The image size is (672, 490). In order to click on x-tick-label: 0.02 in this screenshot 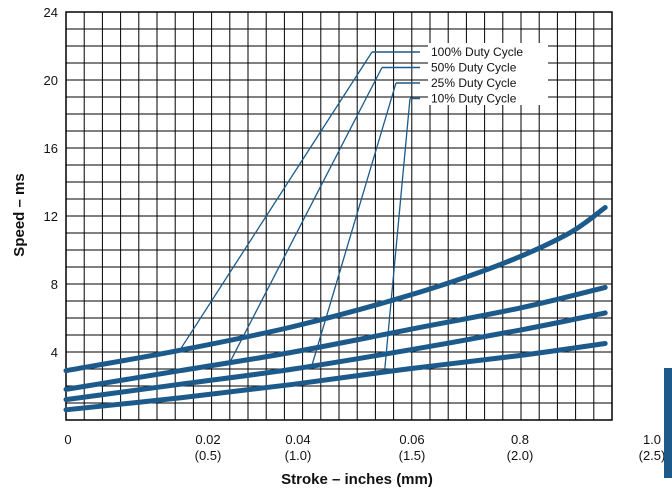, I will do `click(207, 439)`.